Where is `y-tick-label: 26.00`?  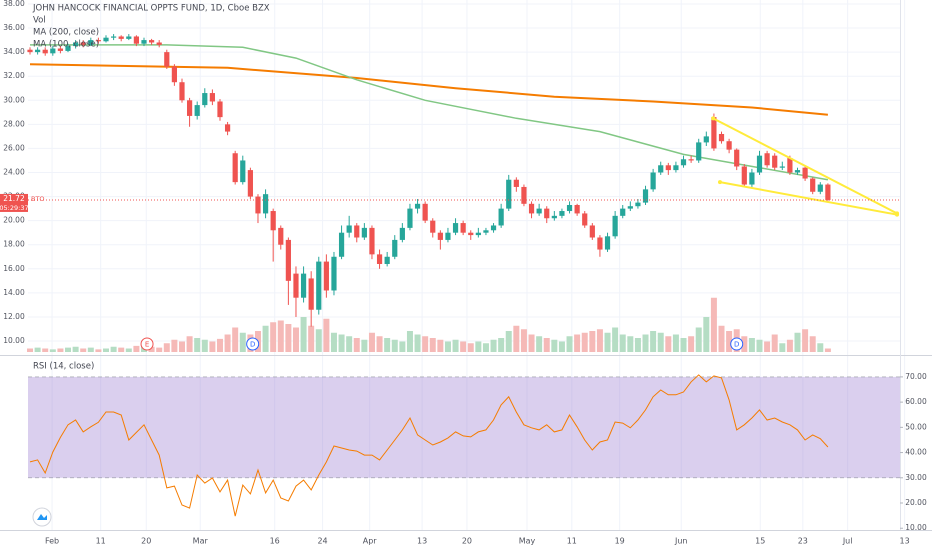
y-tick-label: 26.00 is located at coordinates (14, 147).